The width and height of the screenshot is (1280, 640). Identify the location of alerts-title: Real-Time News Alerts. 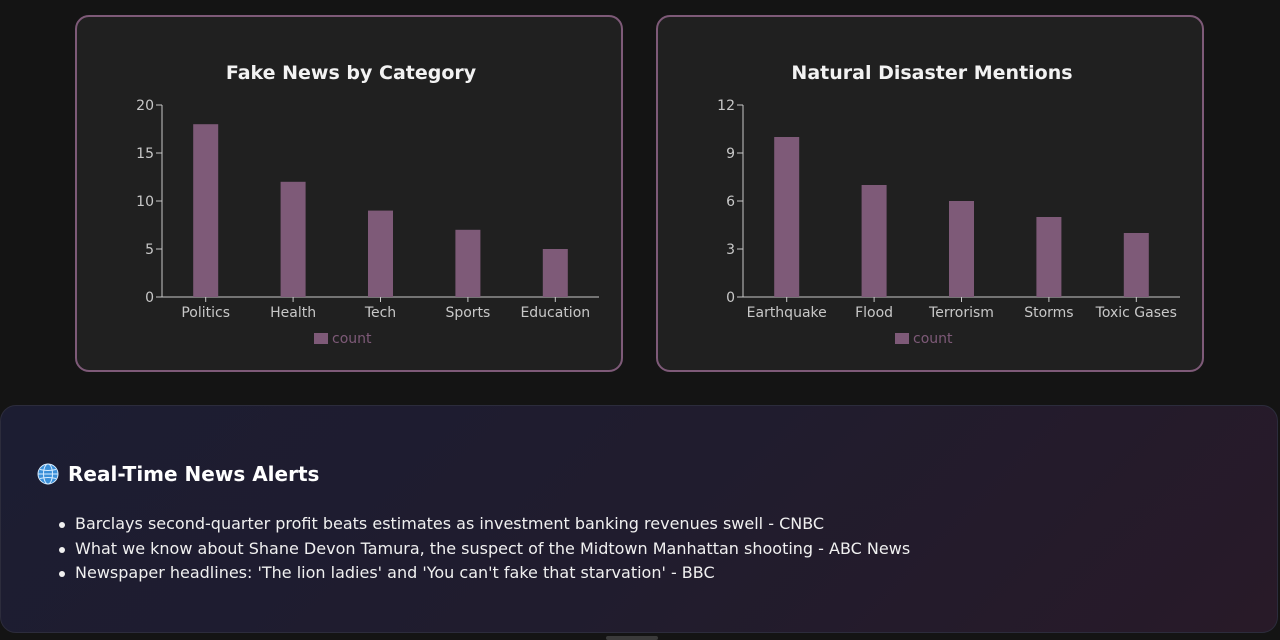
(194, 474).